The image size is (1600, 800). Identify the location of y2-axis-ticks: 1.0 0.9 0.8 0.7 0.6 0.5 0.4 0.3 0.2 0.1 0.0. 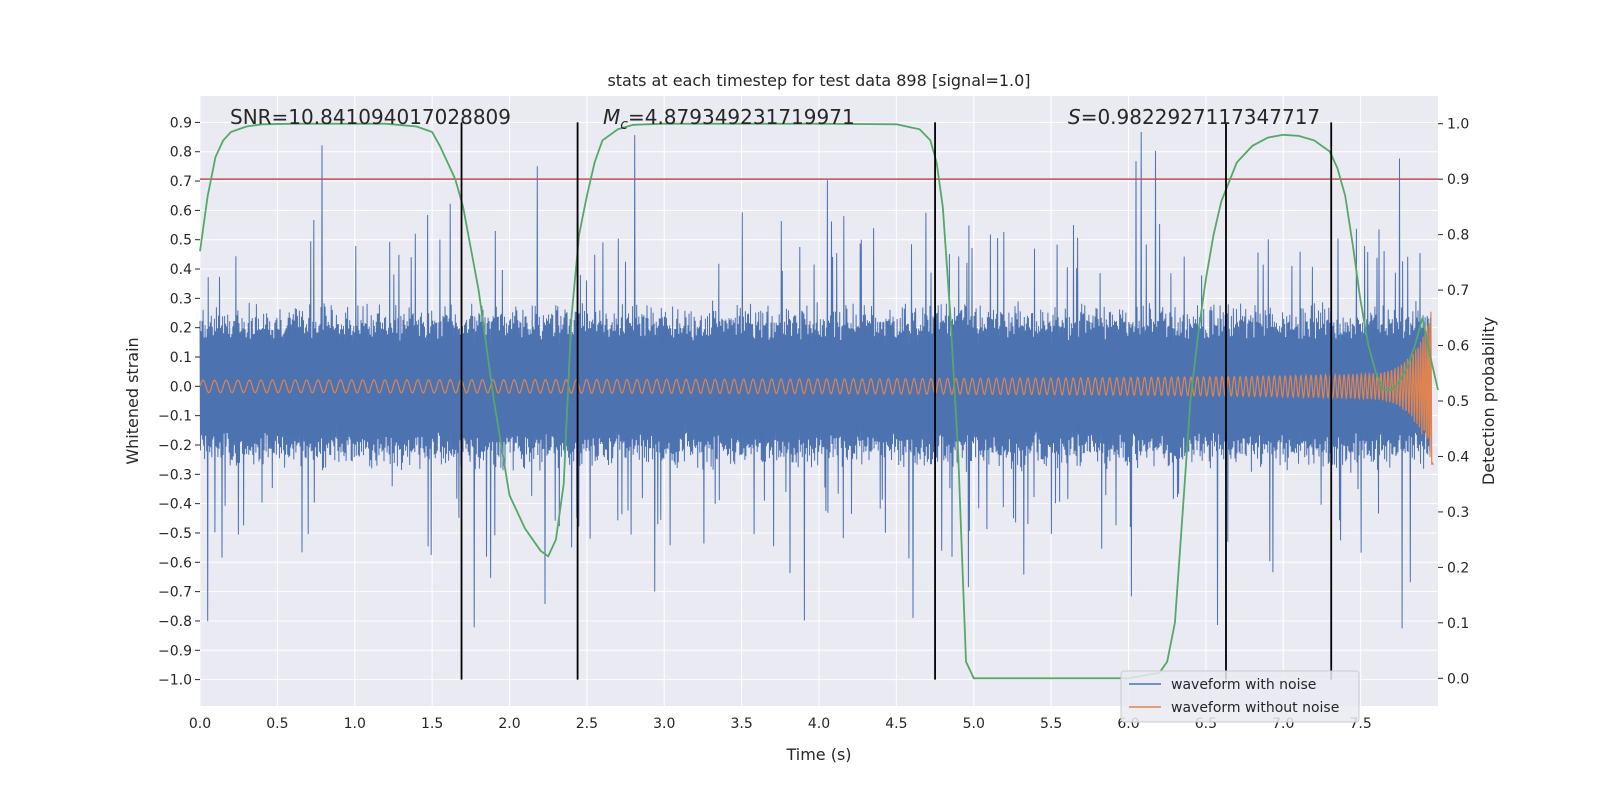
(1453, 402).